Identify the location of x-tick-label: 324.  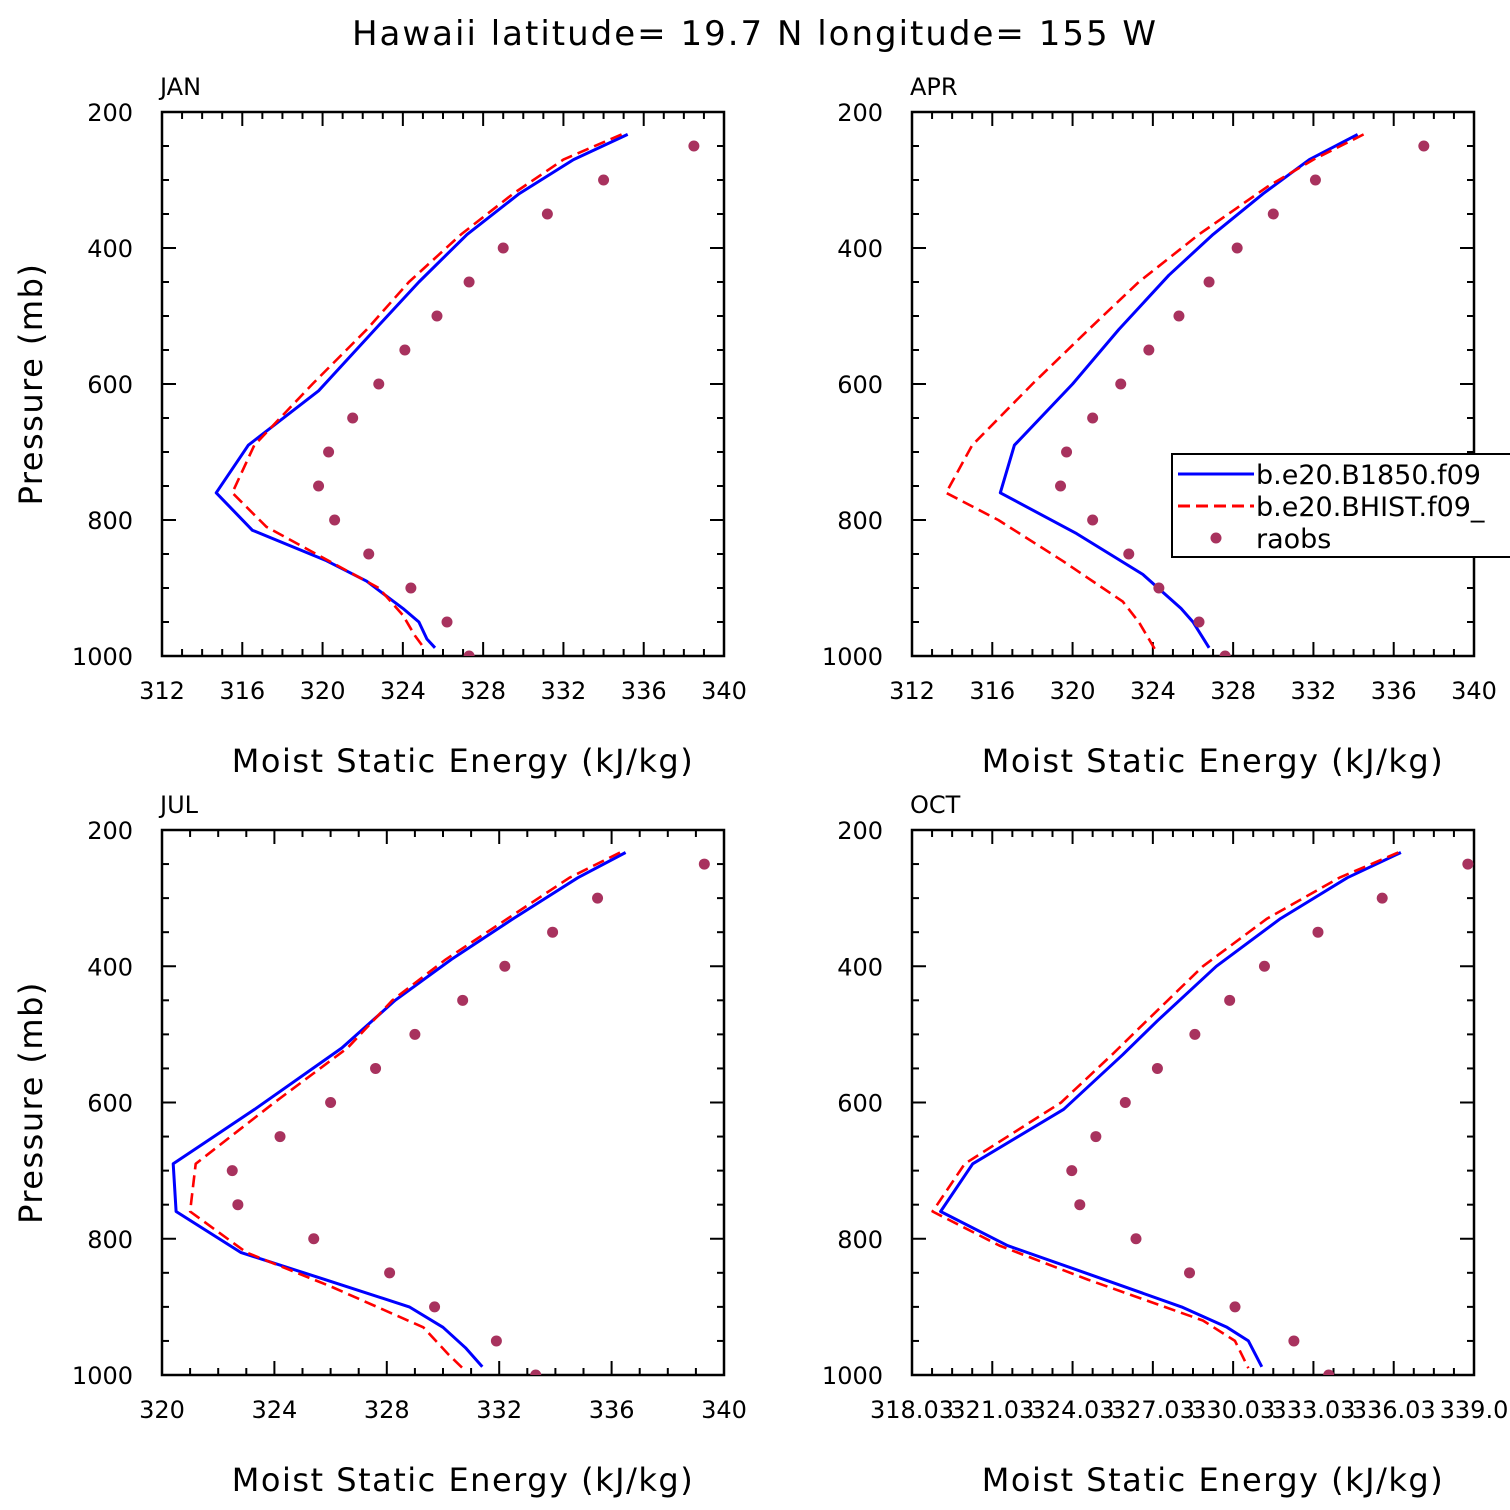
(1153, 691).